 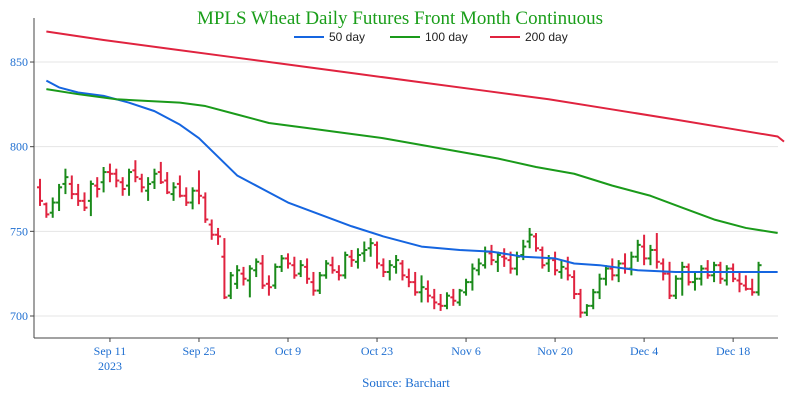 I want to click on y-tick-label: 700, so click(x=19, y=316).